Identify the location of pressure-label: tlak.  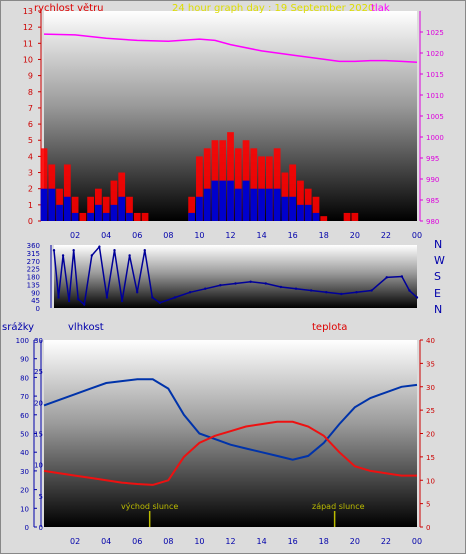
(380, 8).